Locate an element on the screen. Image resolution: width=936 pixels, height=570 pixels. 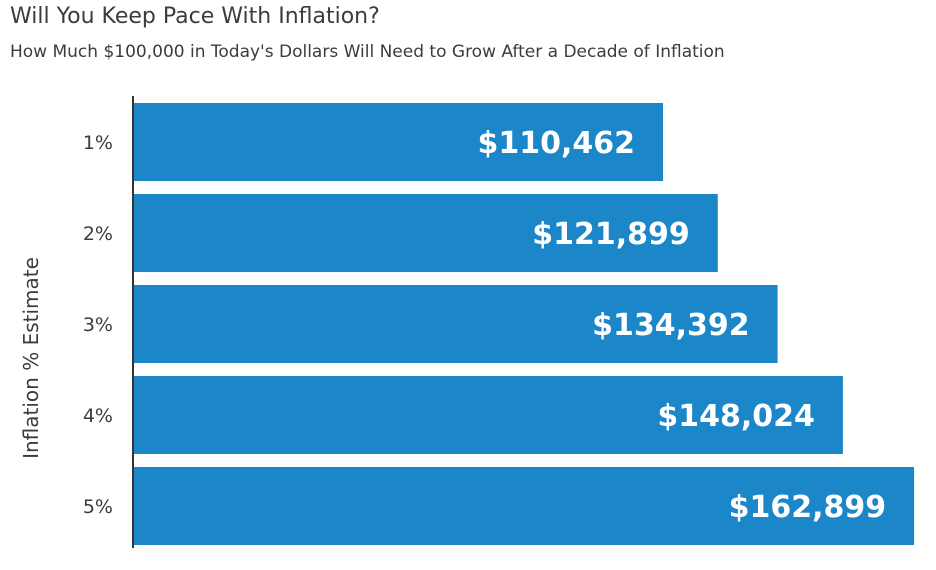
bar-value-label-1: $110,462 is located at coordinates (556, 143).